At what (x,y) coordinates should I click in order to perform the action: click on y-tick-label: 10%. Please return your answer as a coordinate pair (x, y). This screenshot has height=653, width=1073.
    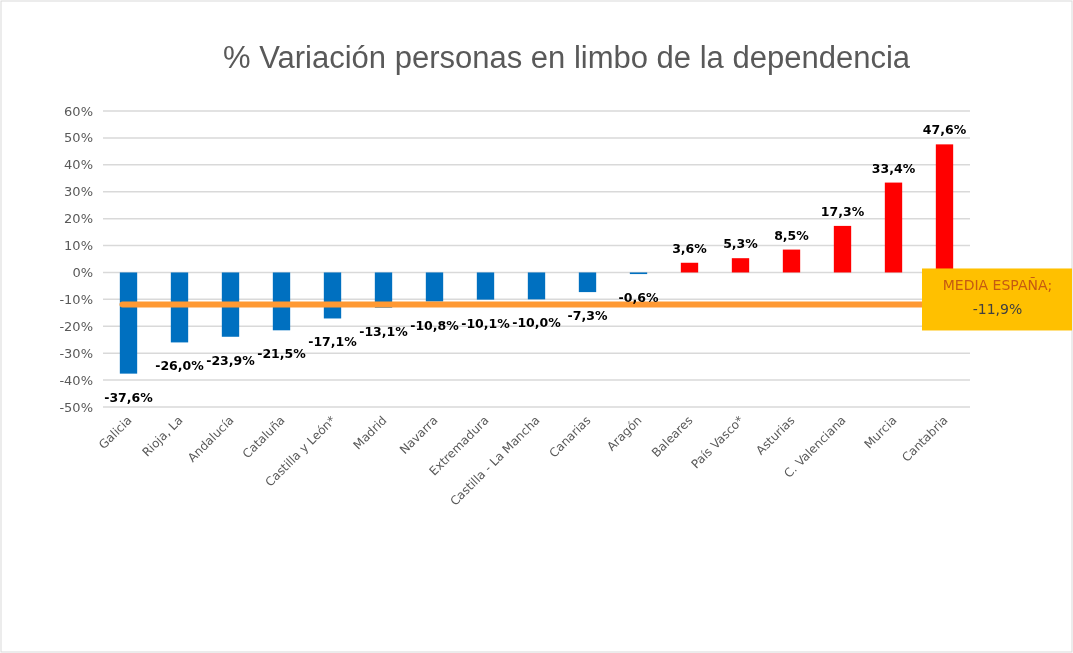
    Looking at the image, I should click on (78, 246).